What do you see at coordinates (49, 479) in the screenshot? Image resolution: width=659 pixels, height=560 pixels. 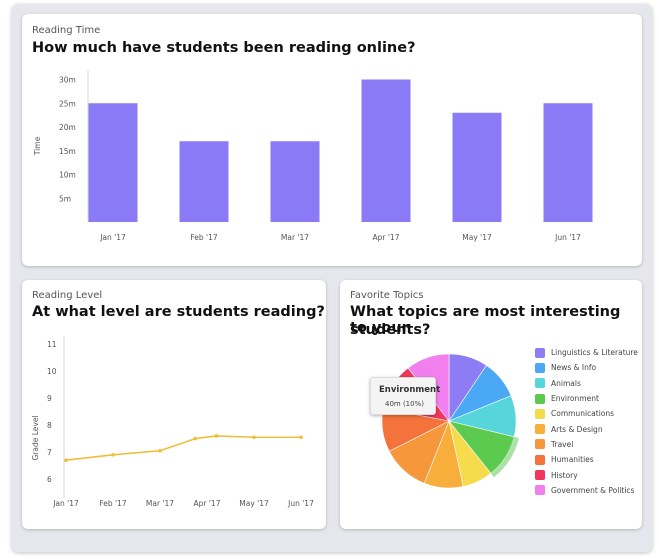 I see `y-tick-label: 6` at bounding box center [49, 479].